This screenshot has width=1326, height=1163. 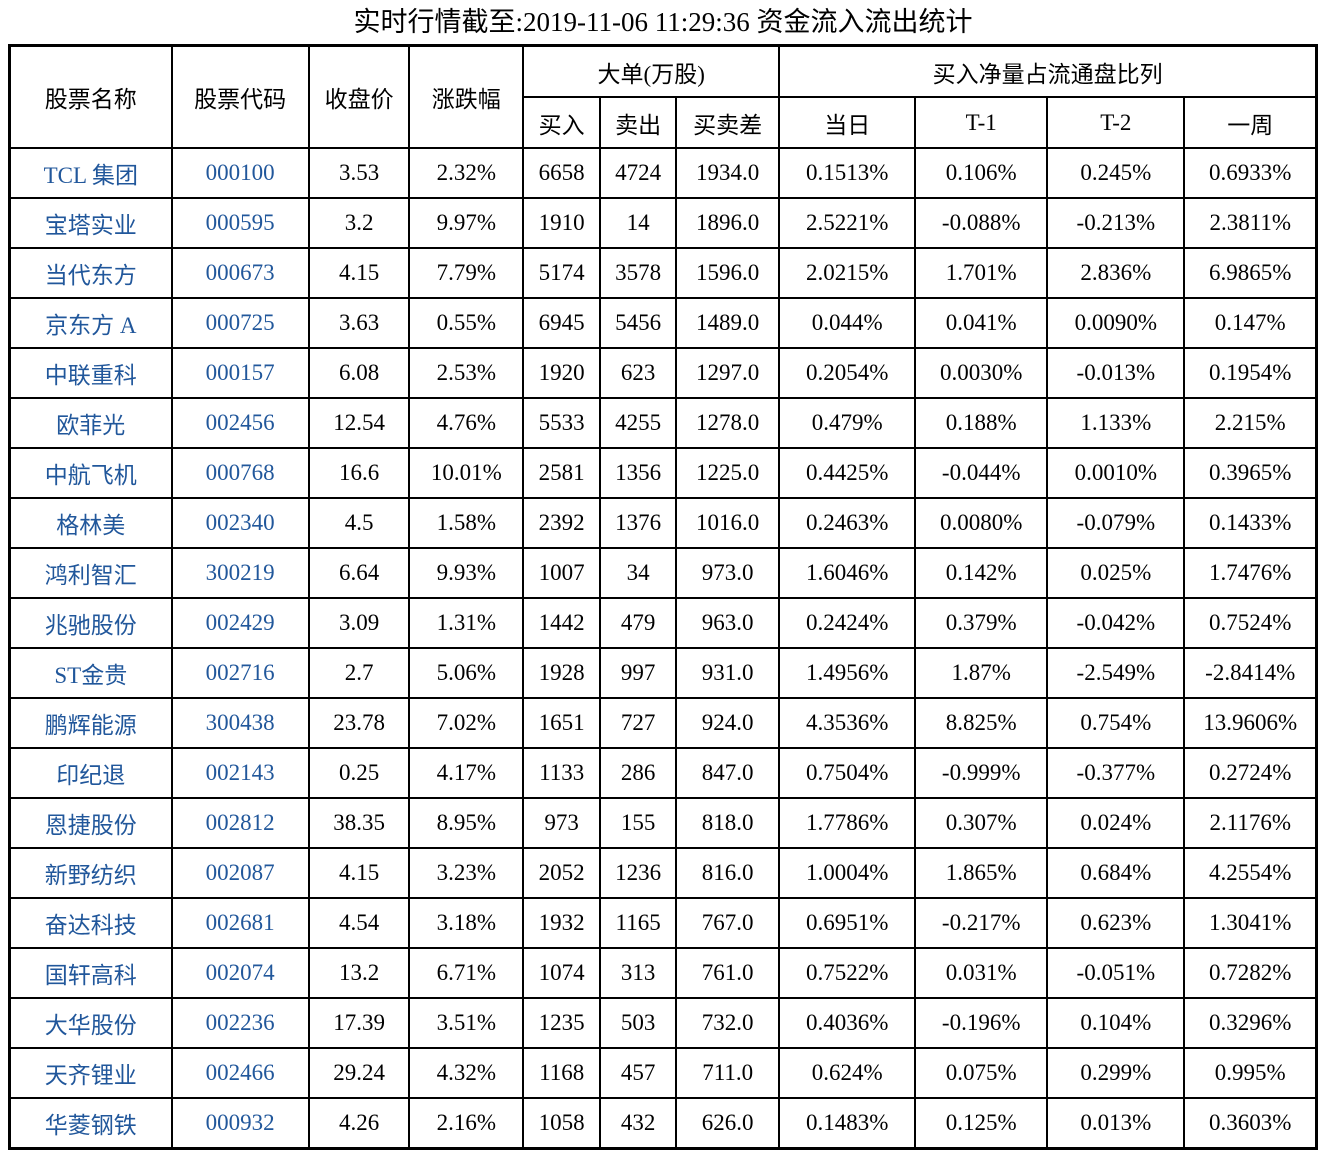 What do you see at coordinates (240, 523) in the screenshot?
I see `stock-code-cell: 002340` at bounding box center [240, 523].